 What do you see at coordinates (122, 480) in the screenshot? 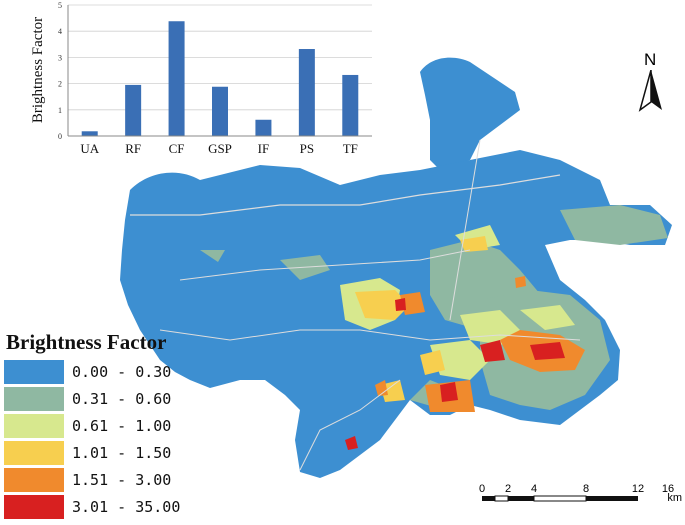
I see `legend-label: 1.51 - 3.00` at bounding box center [122, 480].